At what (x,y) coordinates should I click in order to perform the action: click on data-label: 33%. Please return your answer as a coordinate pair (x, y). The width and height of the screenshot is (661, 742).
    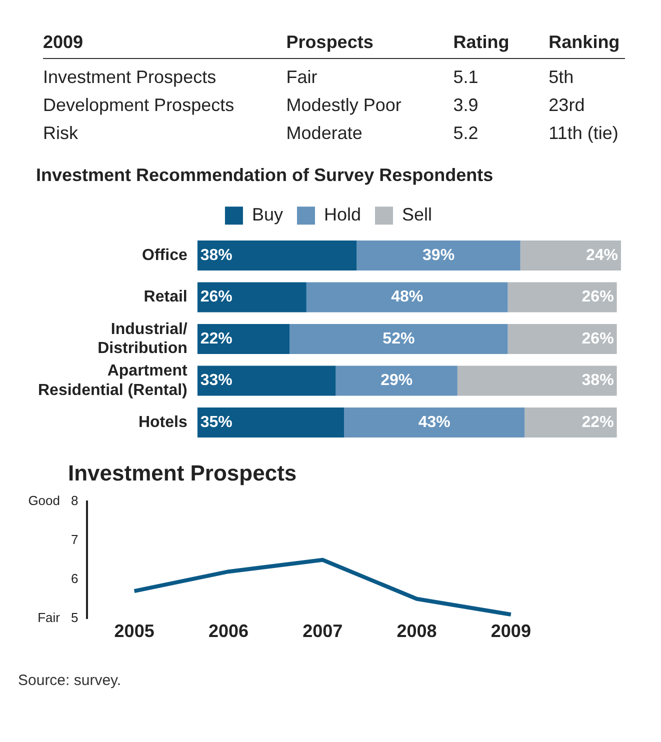
    Looking at the image, I should click on (216, 381).